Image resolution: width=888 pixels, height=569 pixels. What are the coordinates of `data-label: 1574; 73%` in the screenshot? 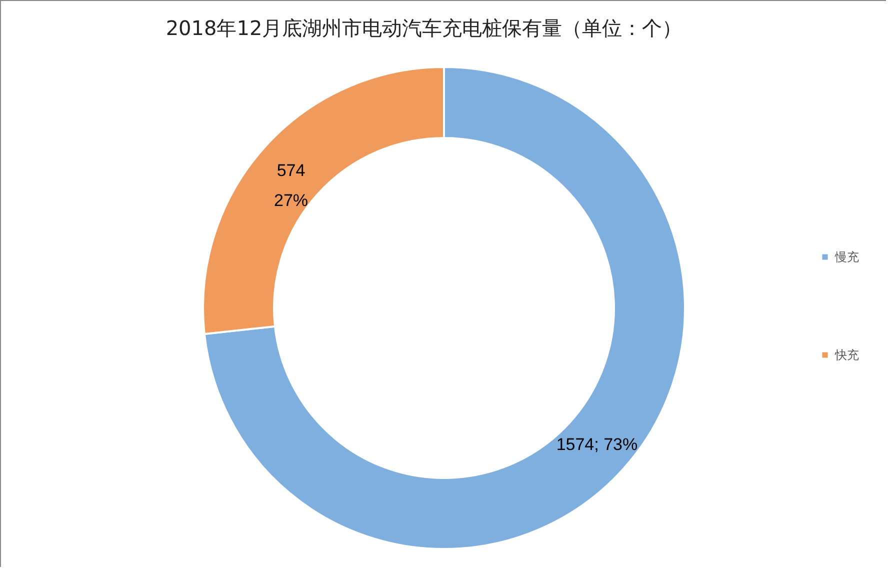 It's located at (597, 444).